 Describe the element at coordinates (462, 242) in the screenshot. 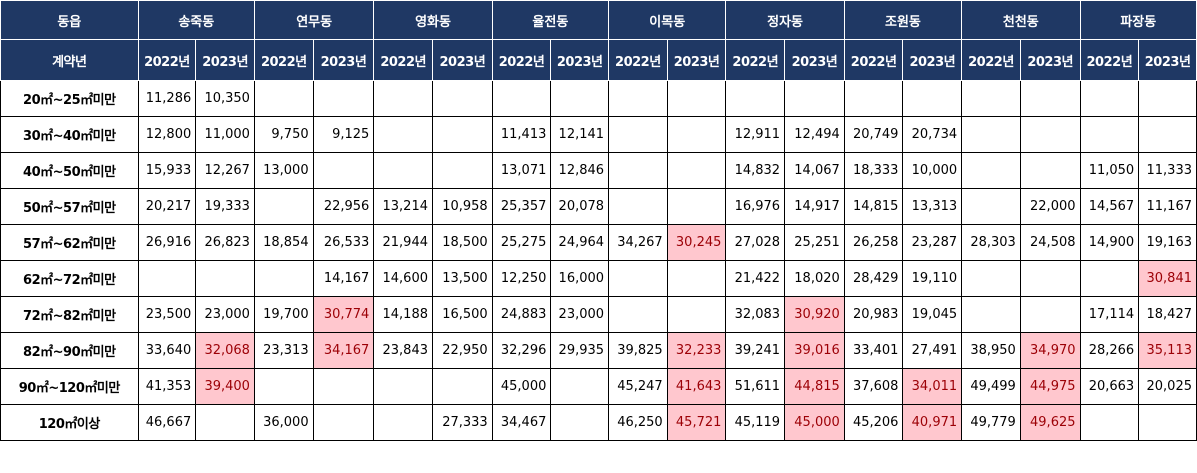

I see `price-cell: 18,500` at that location.